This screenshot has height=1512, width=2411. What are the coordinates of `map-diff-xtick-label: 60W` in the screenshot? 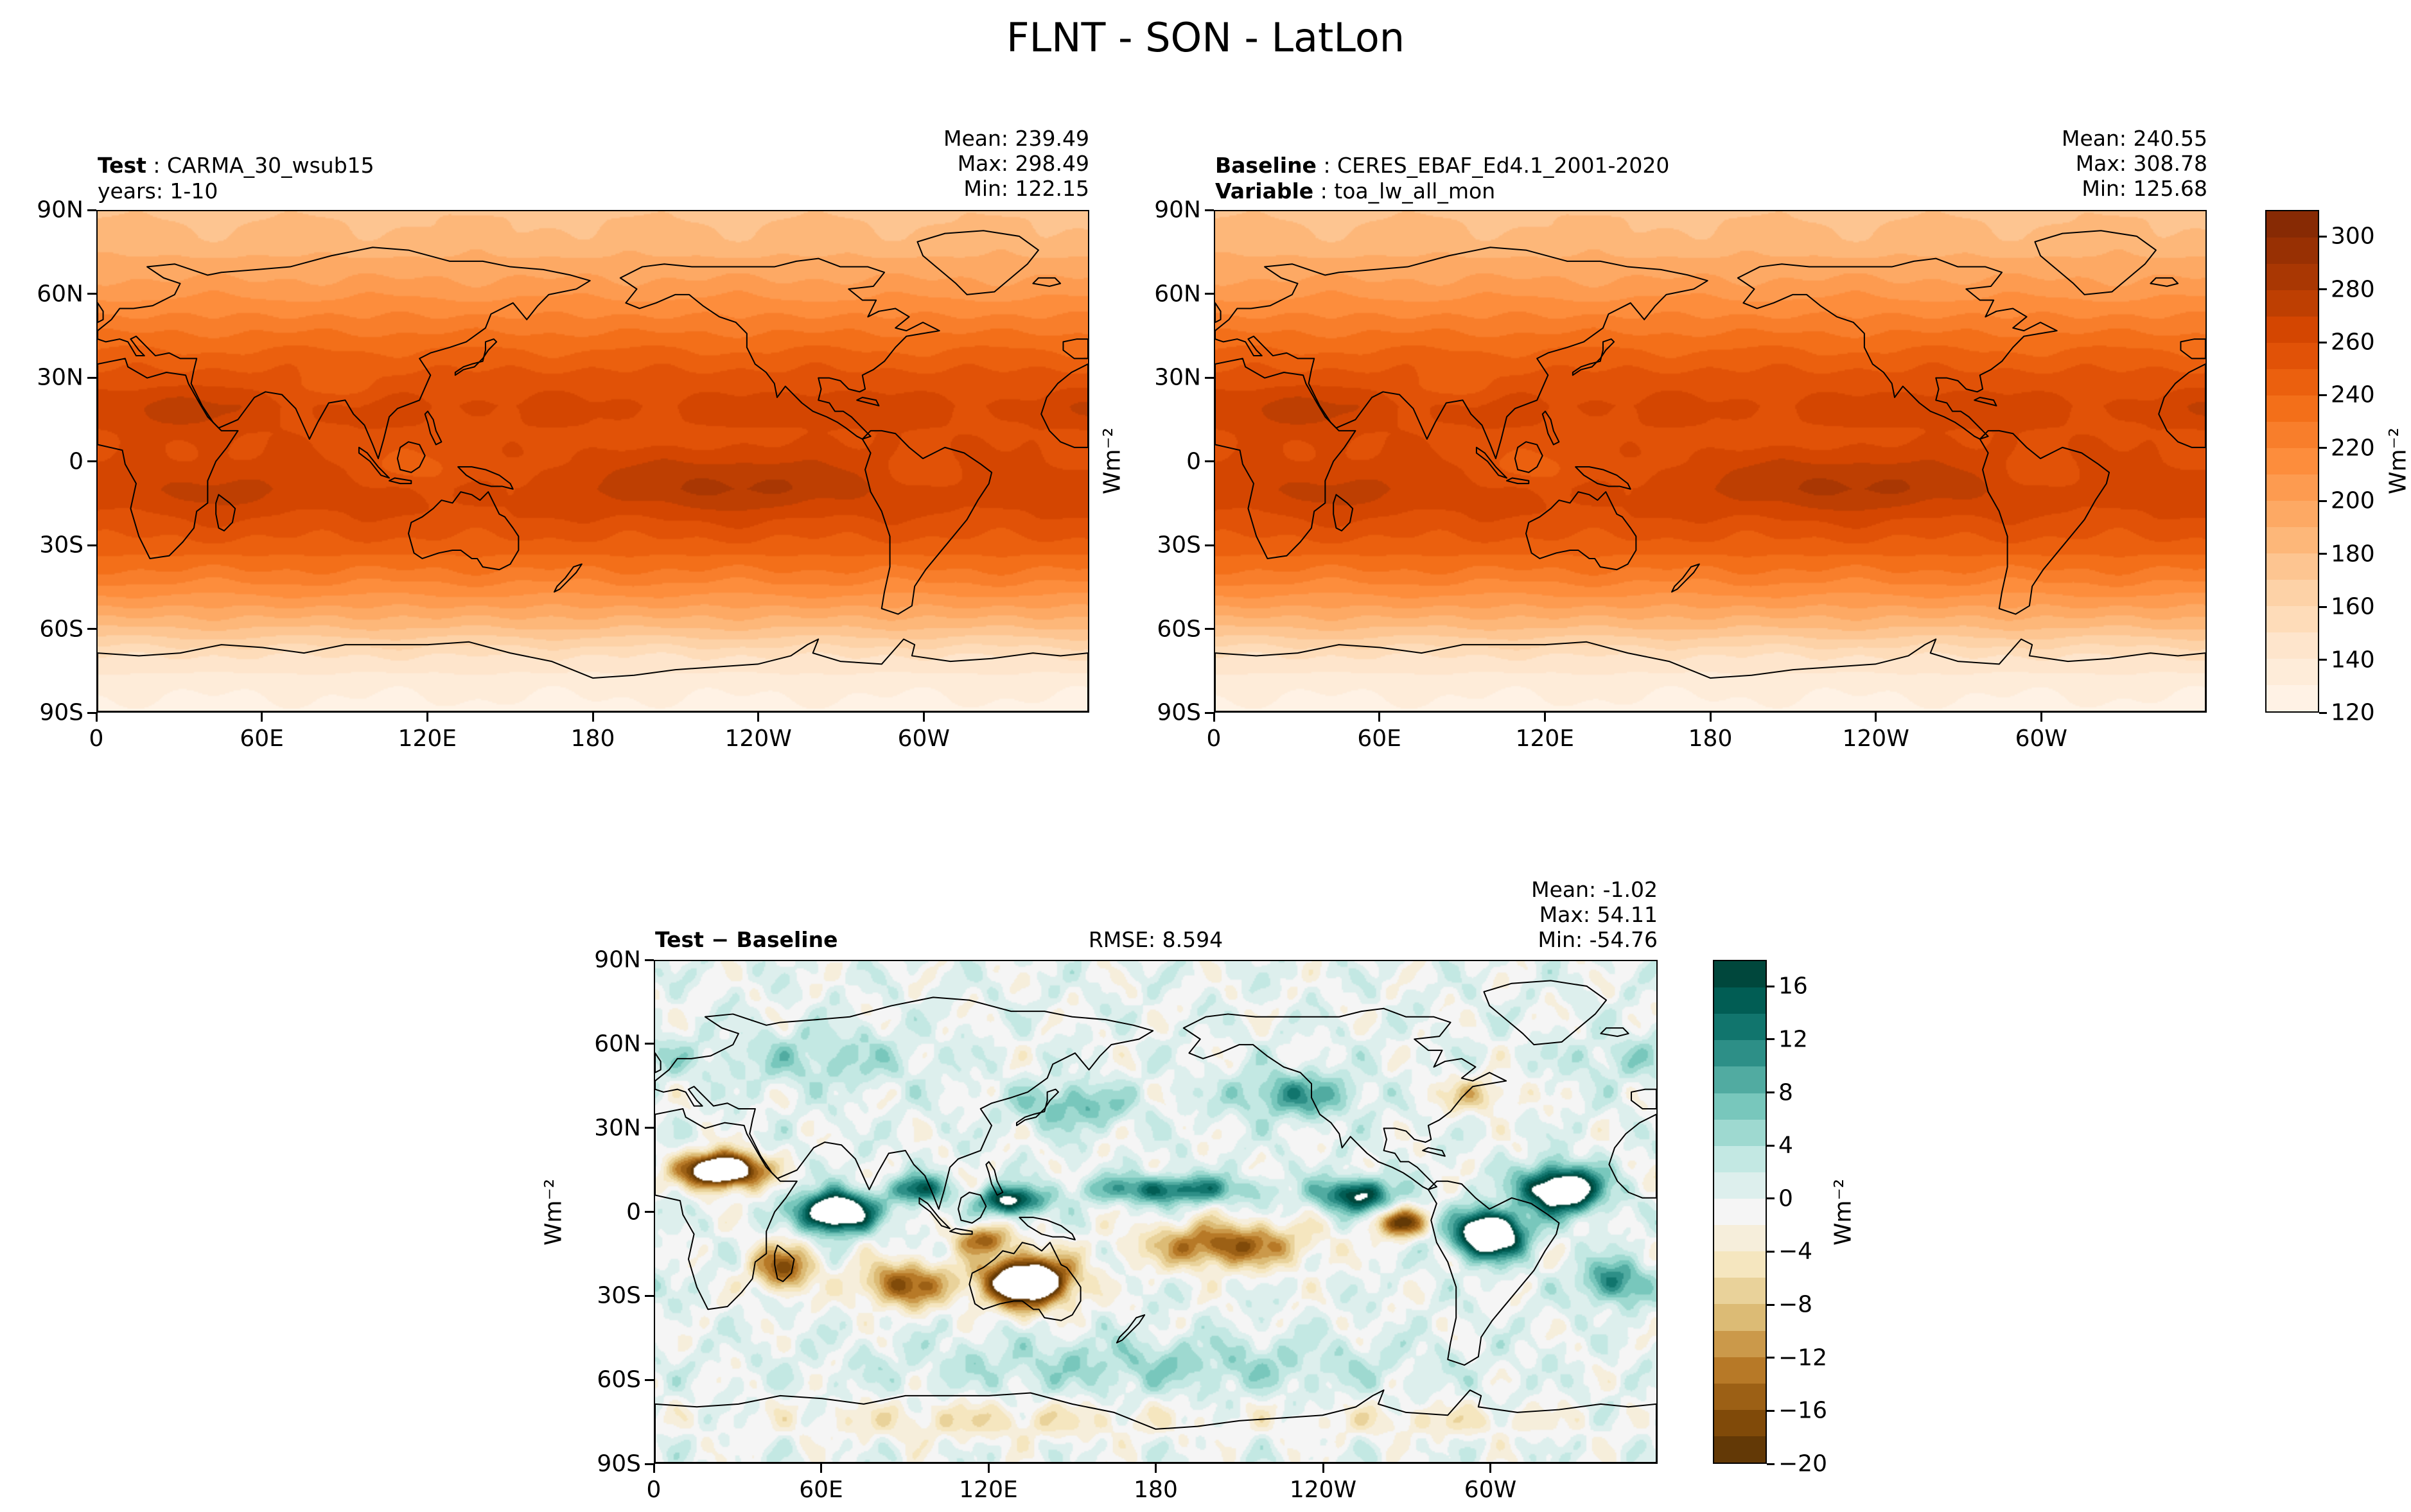 It's located at (1491, 1490).